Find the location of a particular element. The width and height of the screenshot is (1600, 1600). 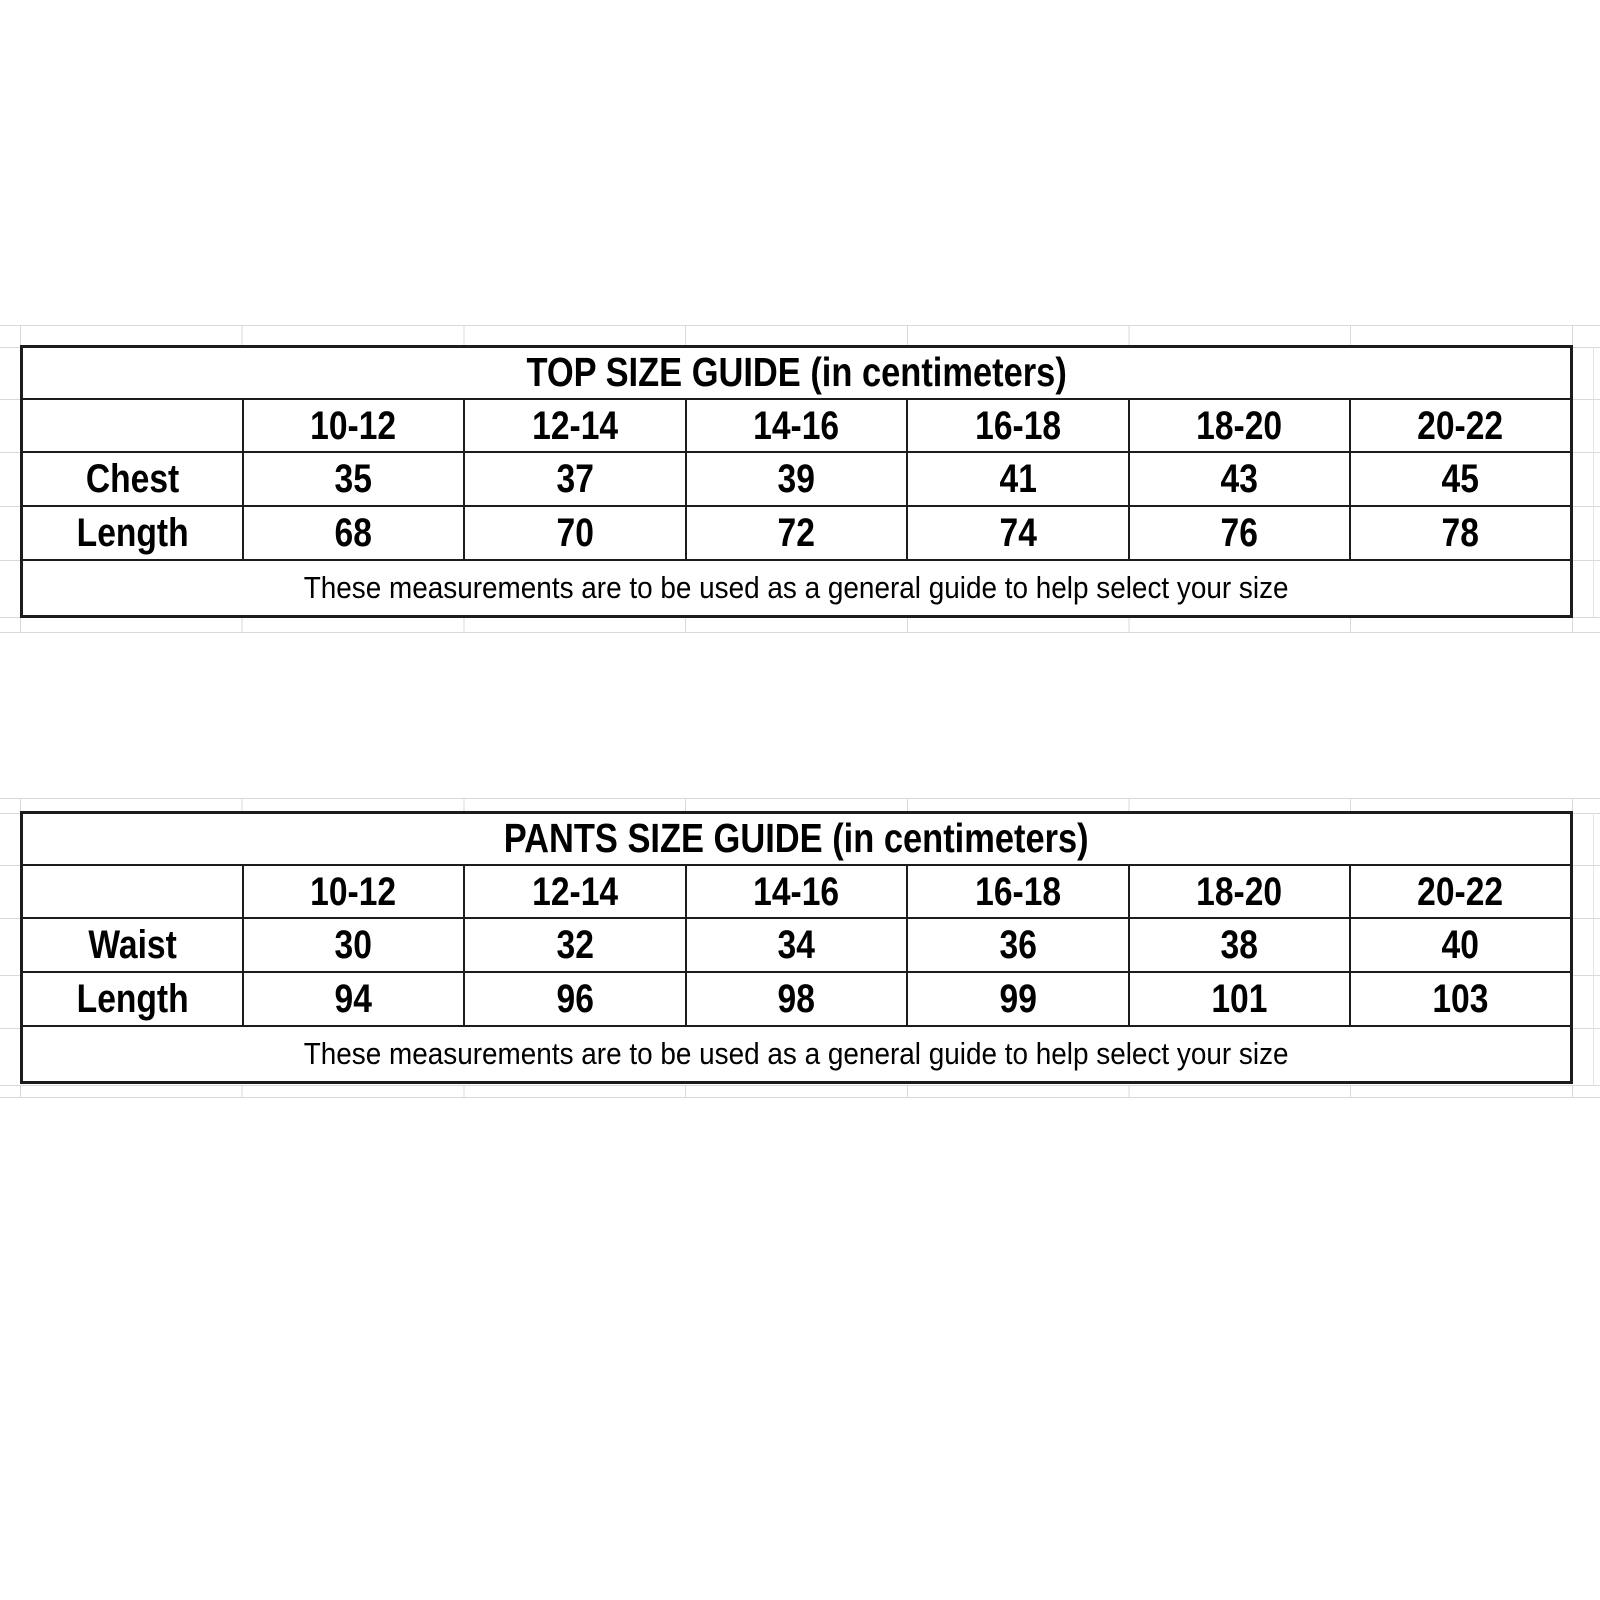

measurement-value: 37 is located at coordinates (575, 479).